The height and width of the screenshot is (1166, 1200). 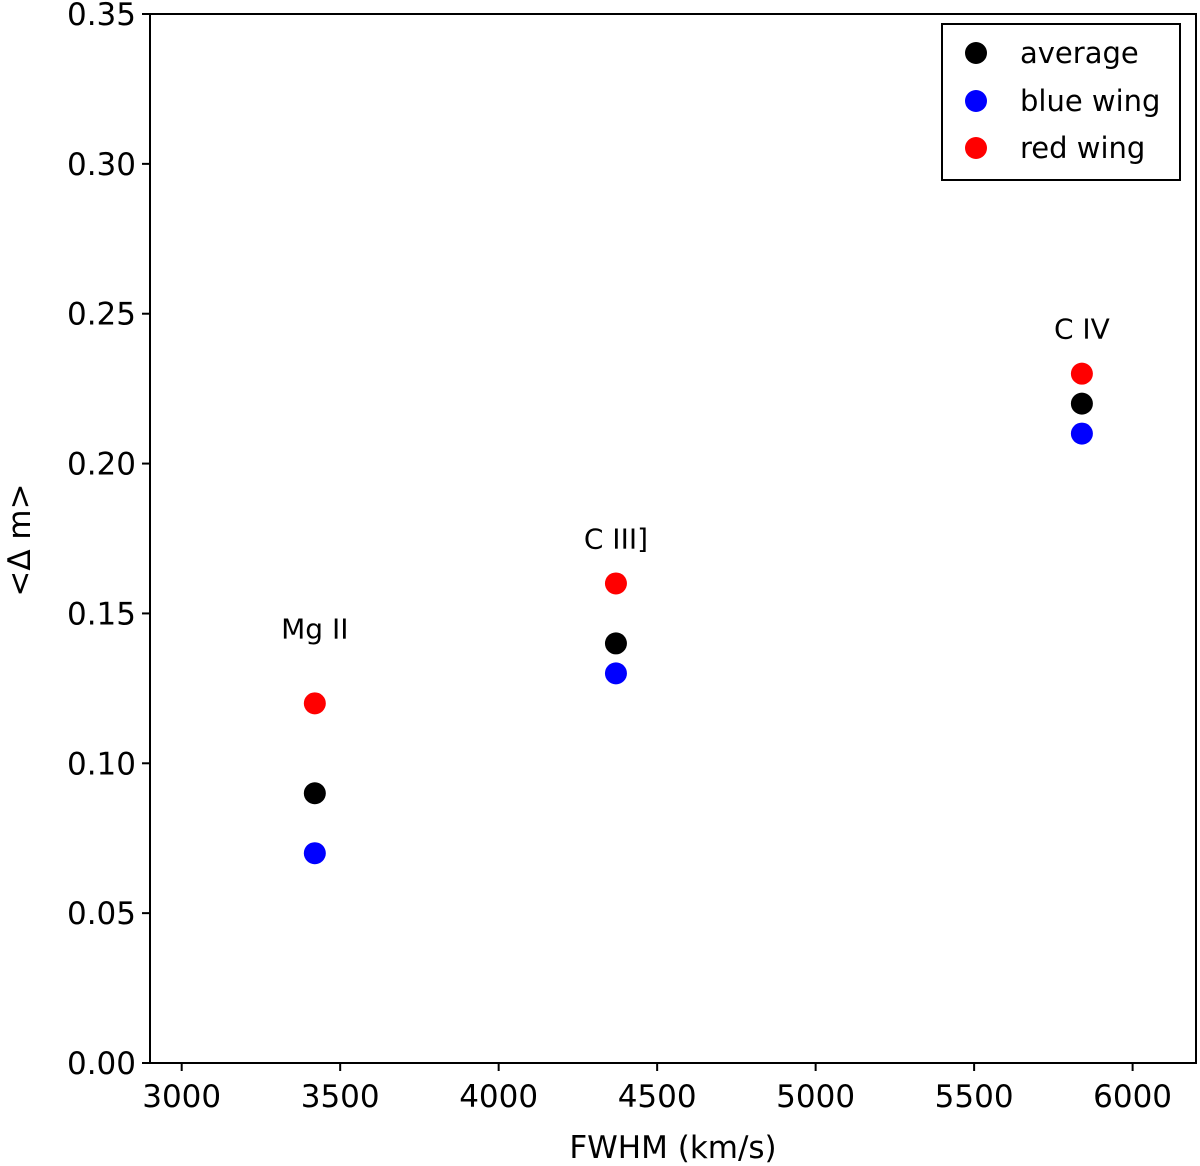 What do you see at coordinates (1082, 329) in the screenshot?
I see `annotation-label: C IV` at bounding box center [1082, 329].